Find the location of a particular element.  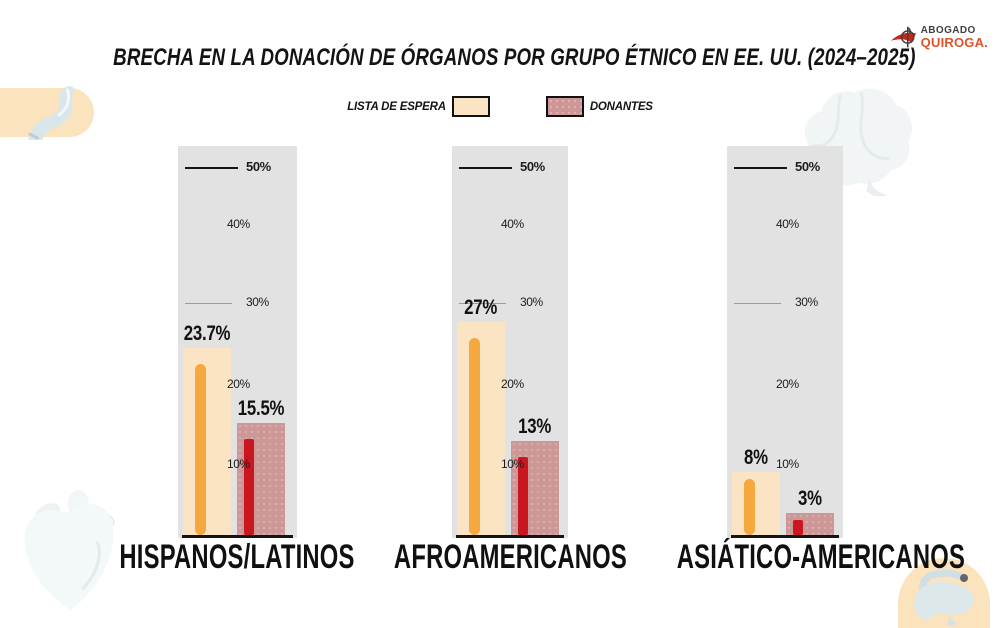

legend-label-waitlist: LISTA DE ESPERA is located at coordinates (396, 106).